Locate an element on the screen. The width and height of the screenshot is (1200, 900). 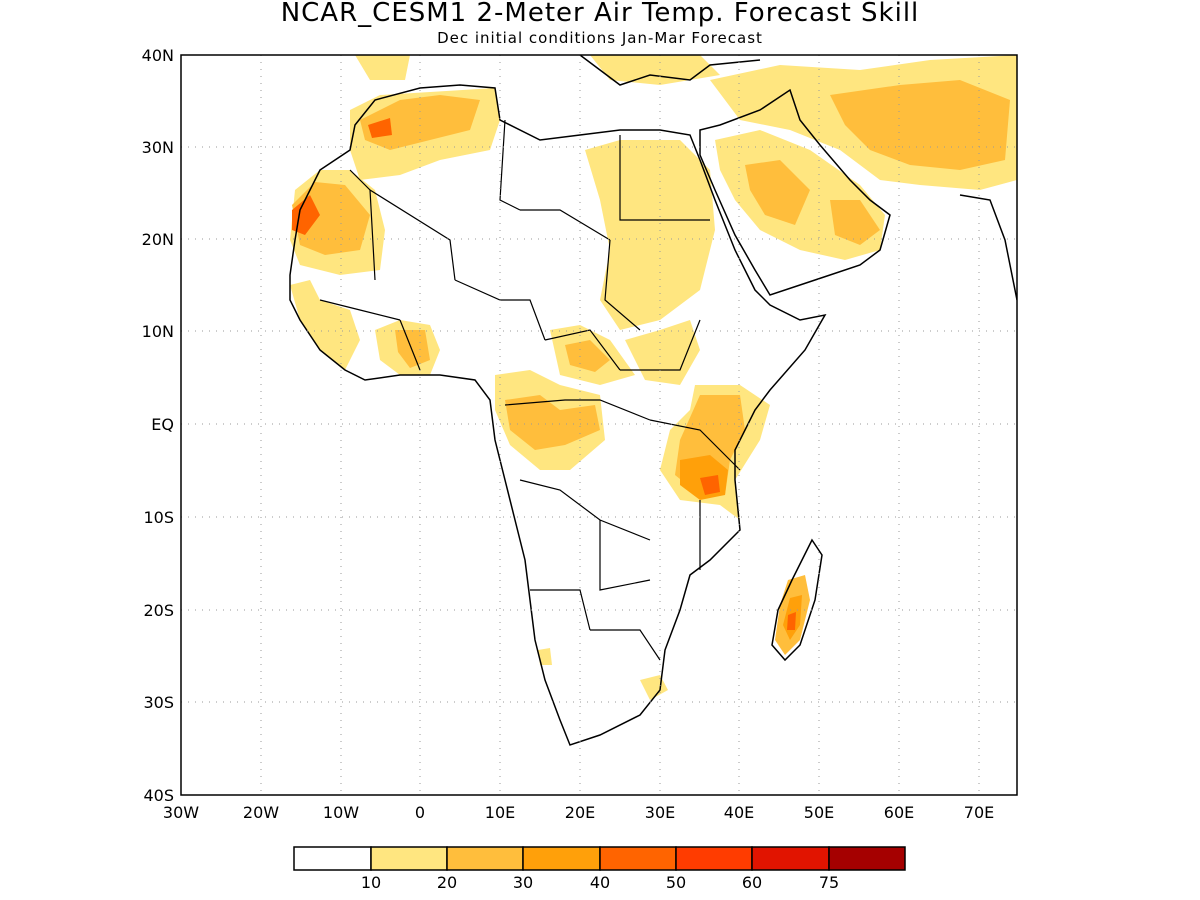
x-tick-label: 40E is located at coordinates (739, 812).